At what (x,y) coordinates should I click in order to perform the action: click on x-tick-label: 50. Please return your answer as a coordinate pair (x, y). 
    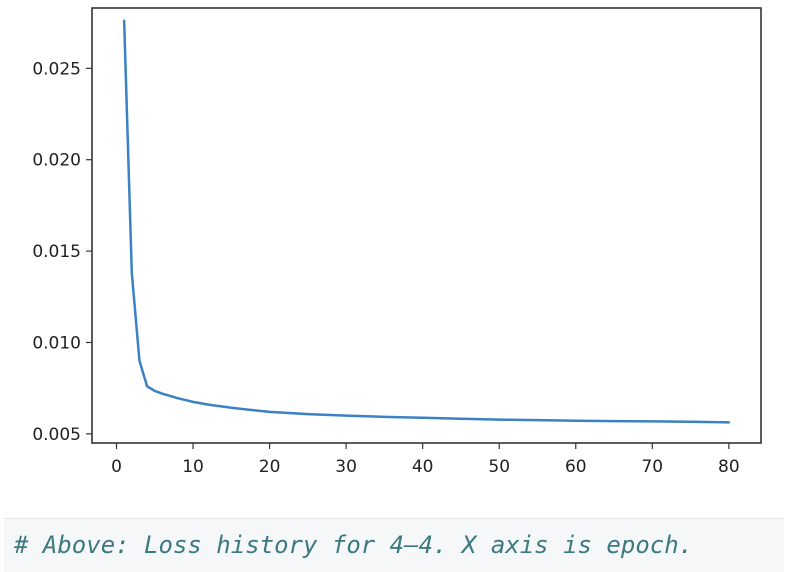
    Looking at the image, I should click on (499, 467).